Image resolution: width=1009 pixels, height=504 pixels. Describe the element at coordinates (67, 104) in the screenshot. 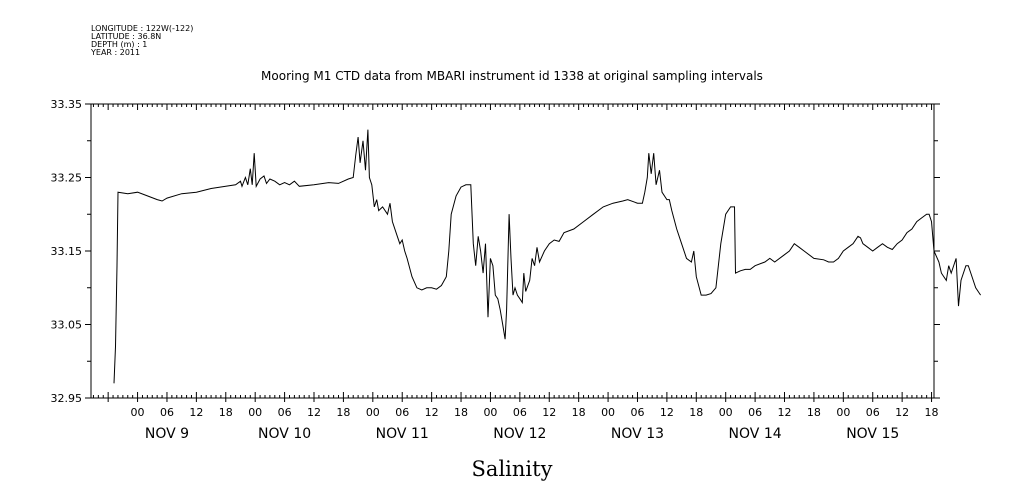

I see `y-tick-label: 33.35` at that location.